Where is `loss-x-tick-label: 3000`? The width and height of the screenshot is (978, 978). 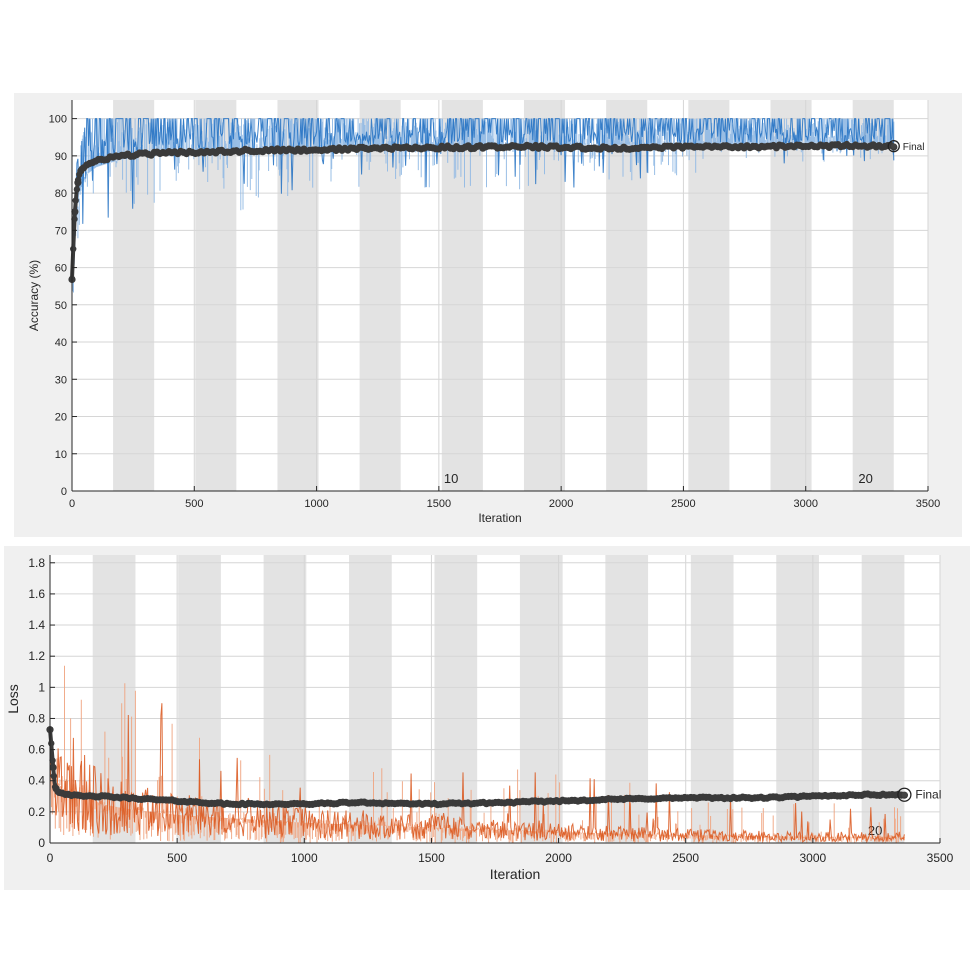 loss-x-tick-label: 3000 is located at coordinates (813, 858).